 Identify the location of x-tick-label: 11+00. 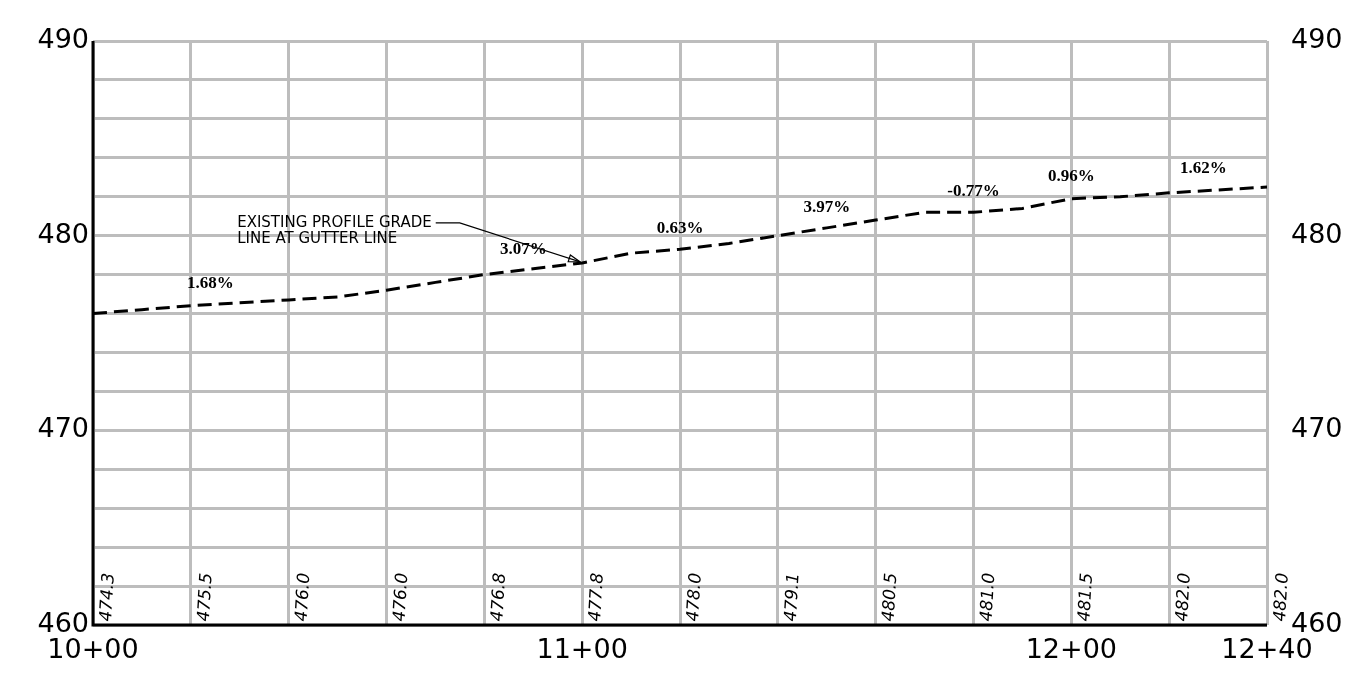
(582, 649).